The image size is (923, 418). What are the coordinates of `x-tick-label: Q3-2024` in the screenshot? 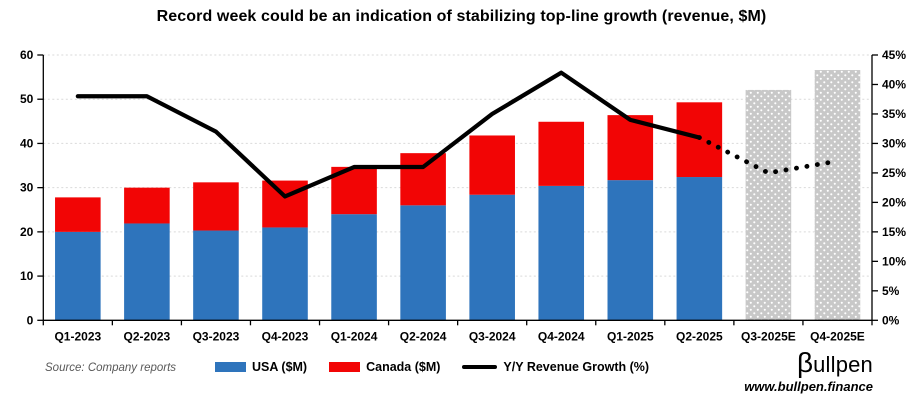 It's located at (492, 336).